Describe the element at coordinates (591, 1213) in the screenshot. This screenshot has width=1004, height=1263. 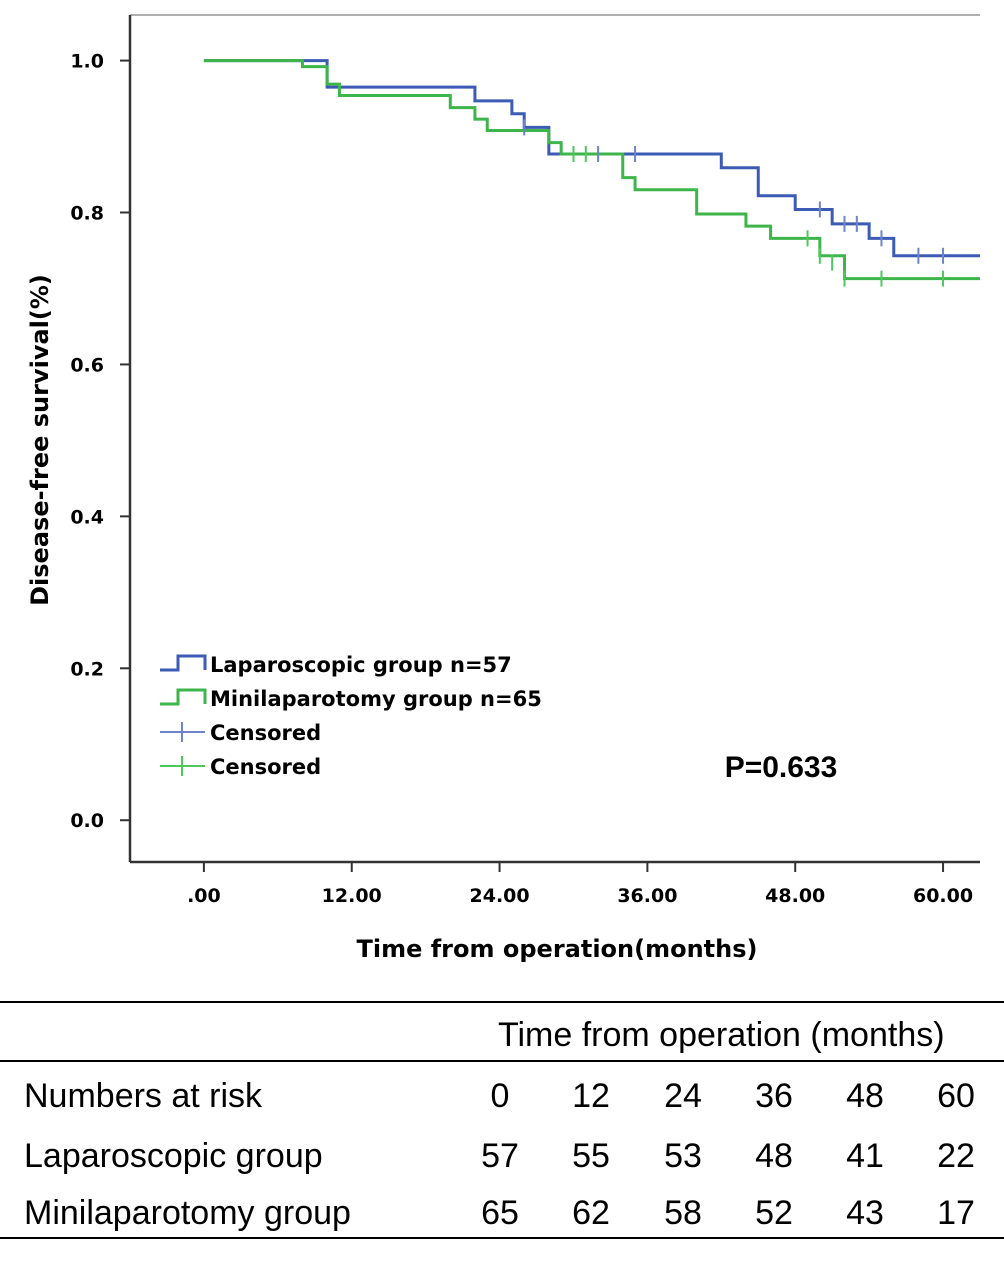
I see `risk-table-cell: 62` at that location.